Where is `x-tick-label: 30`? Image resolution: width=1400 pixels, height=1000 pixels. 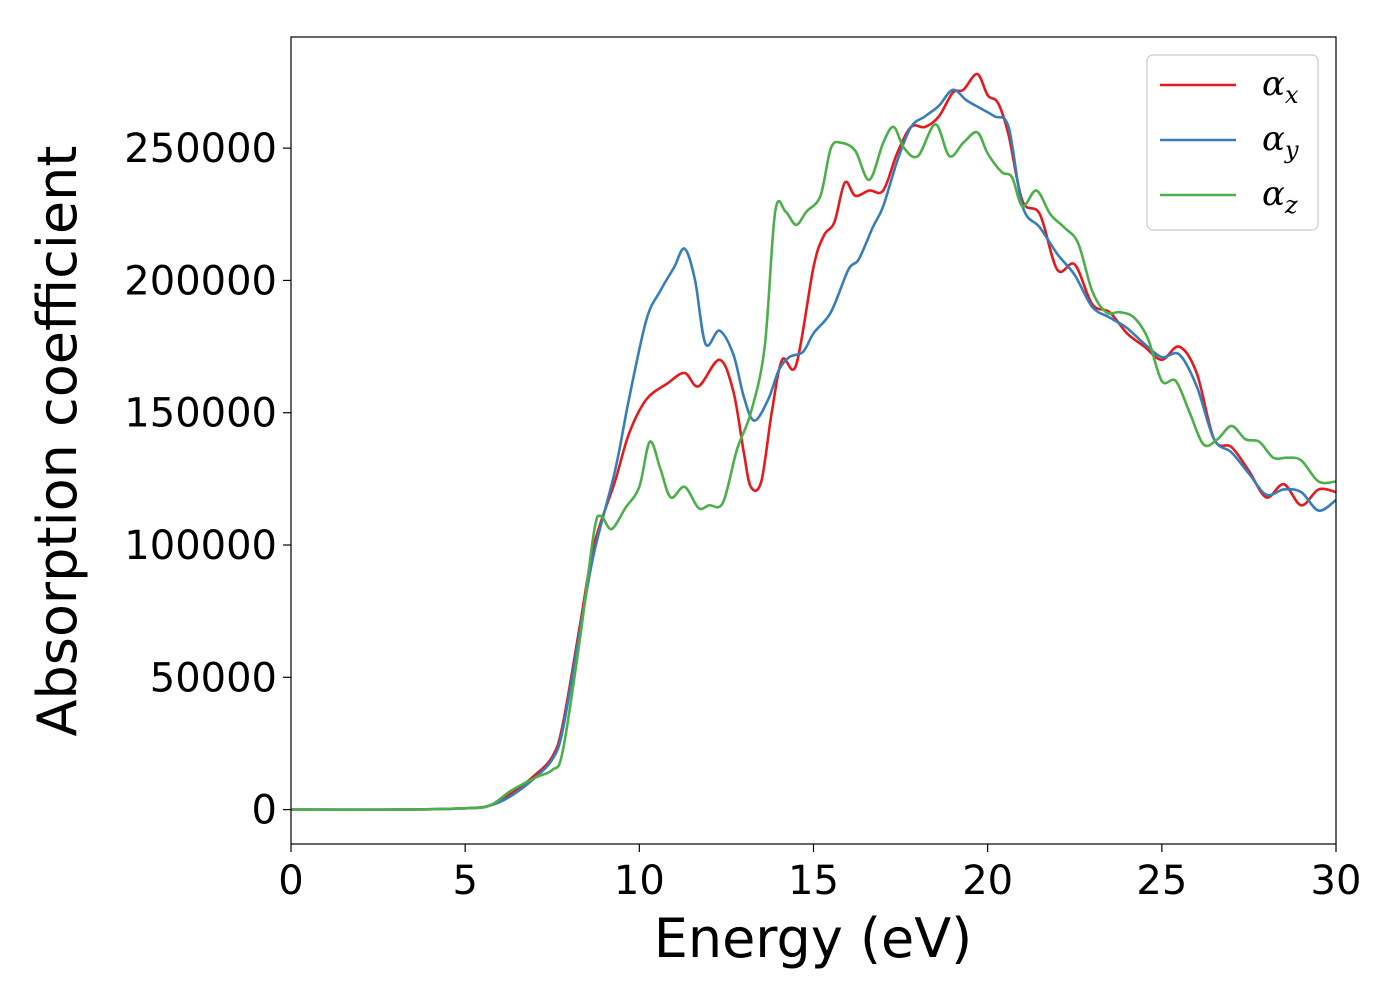 x-tick-label: 30 is located at coordinates (1336, 881).